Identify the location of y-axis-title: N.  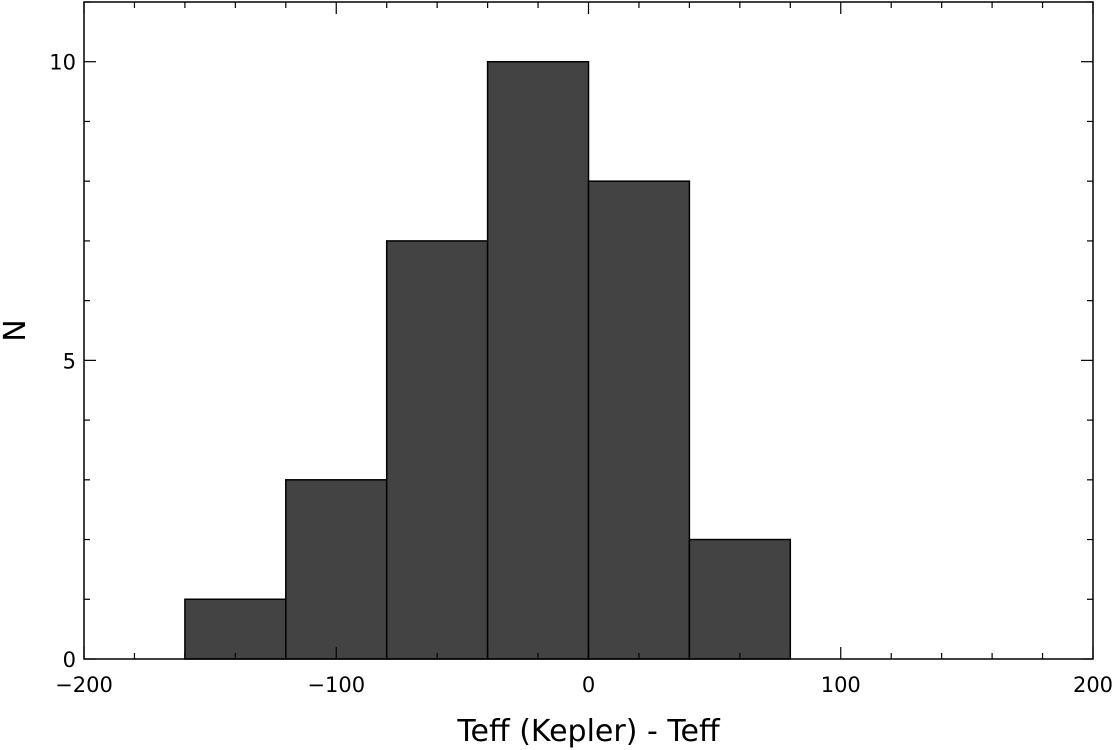
(16, 330).